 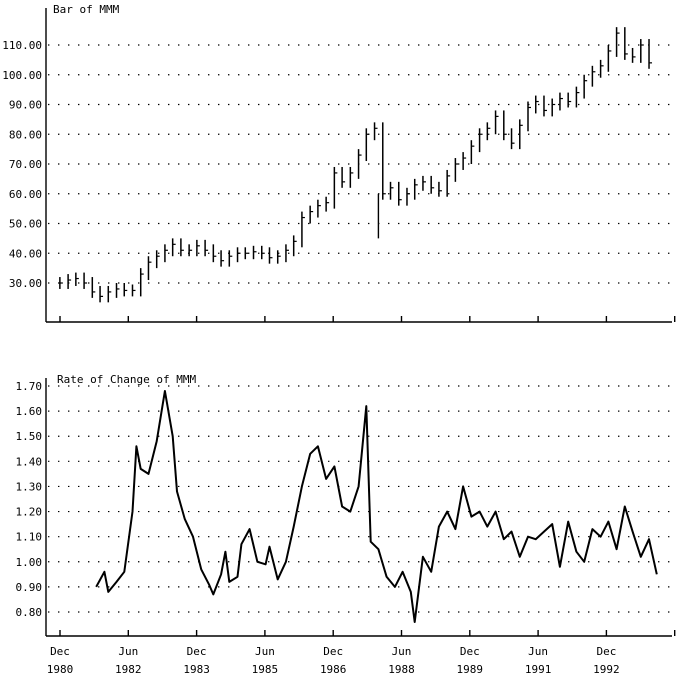 I want to click on top-chart-title: Bar of MMM, so click(x=86, y=9).